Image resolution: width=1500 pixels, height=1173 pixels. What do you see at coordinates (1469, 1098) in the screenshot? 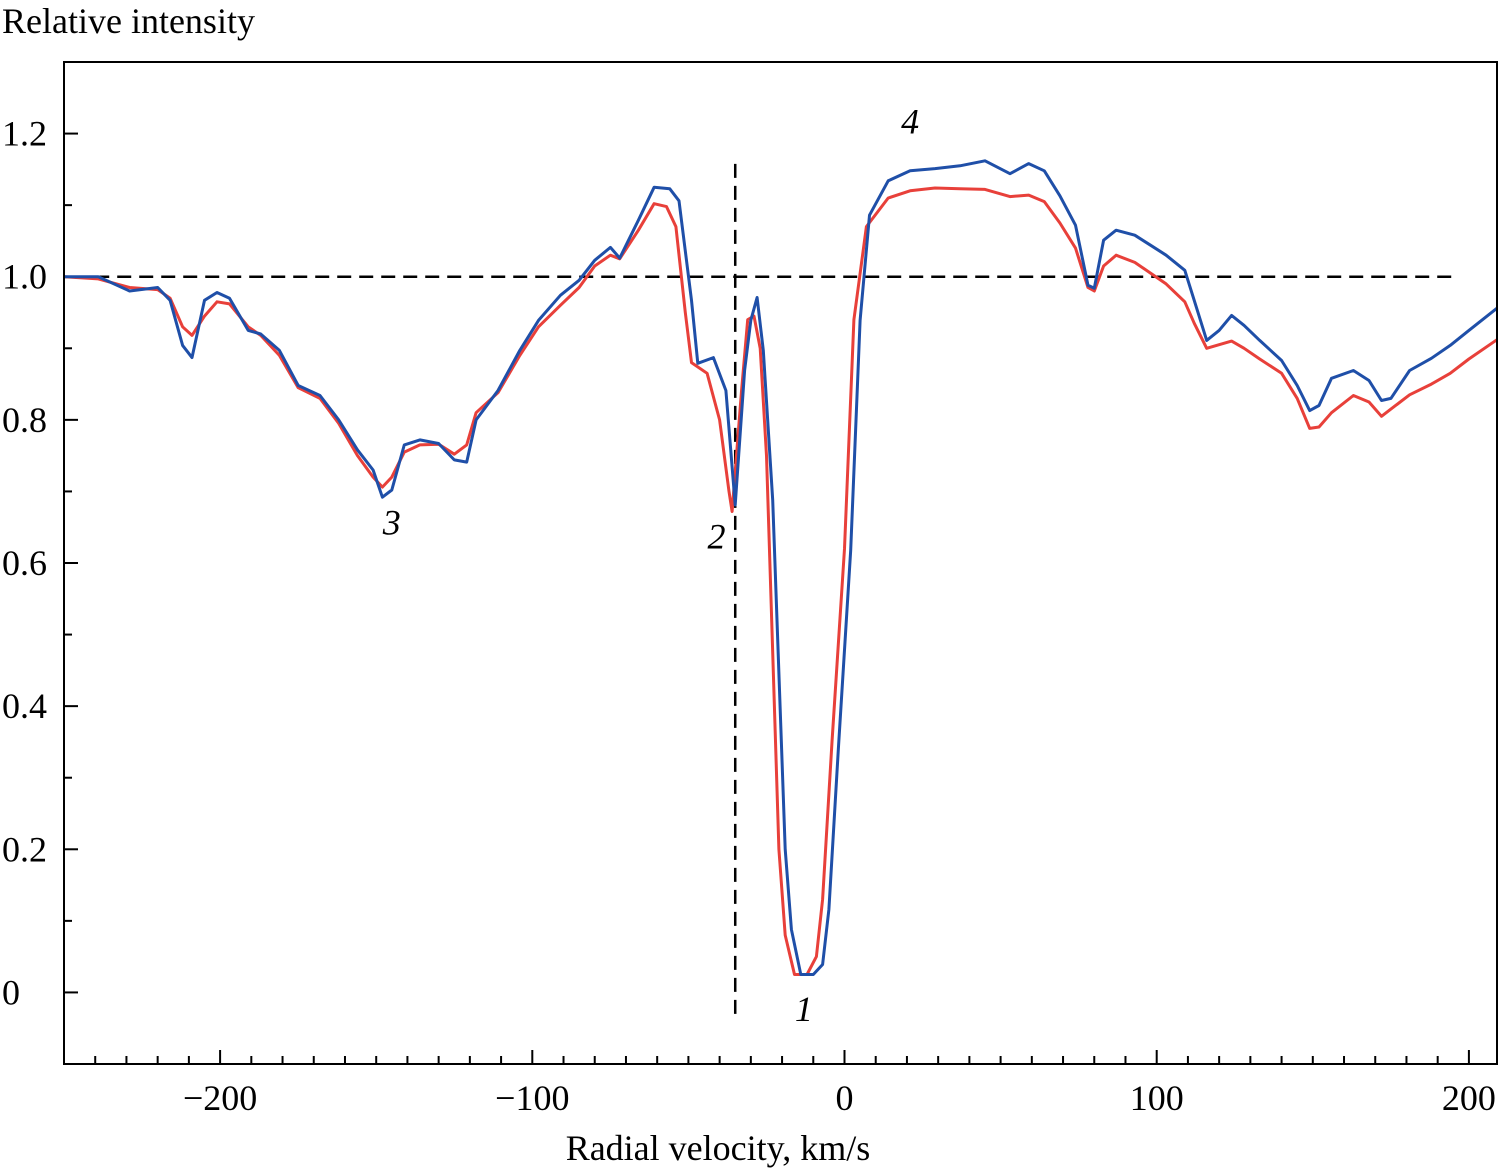
I see `x-tick-label: 200` at bounding box center [1469, 1098].